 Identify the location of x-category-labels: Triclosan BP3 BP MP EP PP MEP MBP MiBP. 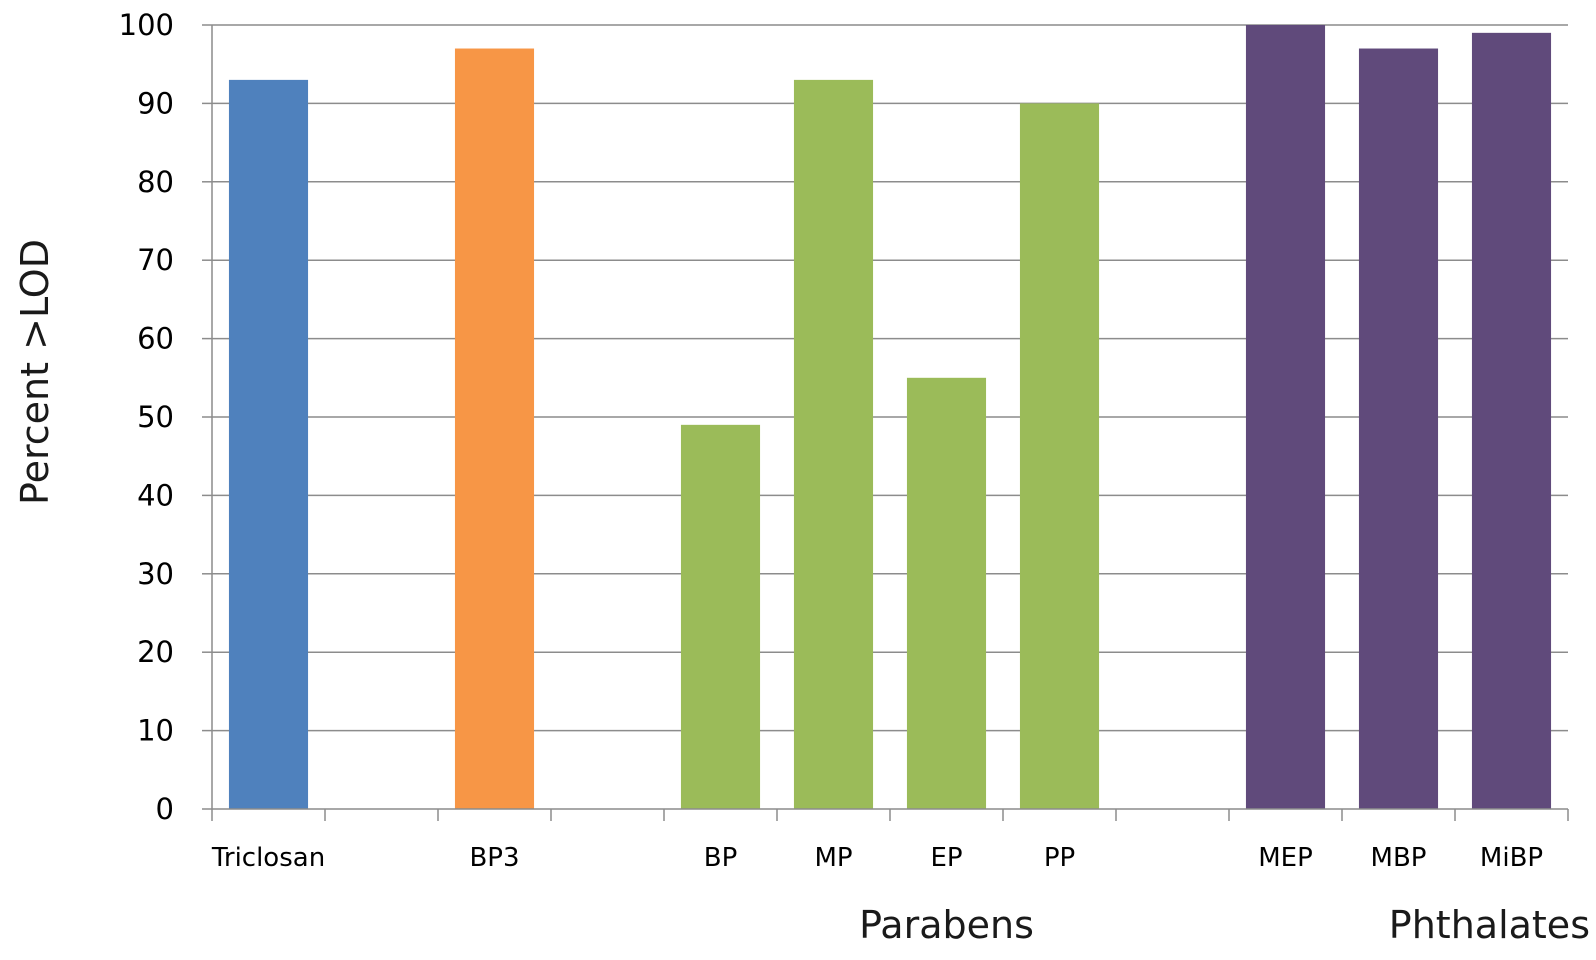
(877, 858).